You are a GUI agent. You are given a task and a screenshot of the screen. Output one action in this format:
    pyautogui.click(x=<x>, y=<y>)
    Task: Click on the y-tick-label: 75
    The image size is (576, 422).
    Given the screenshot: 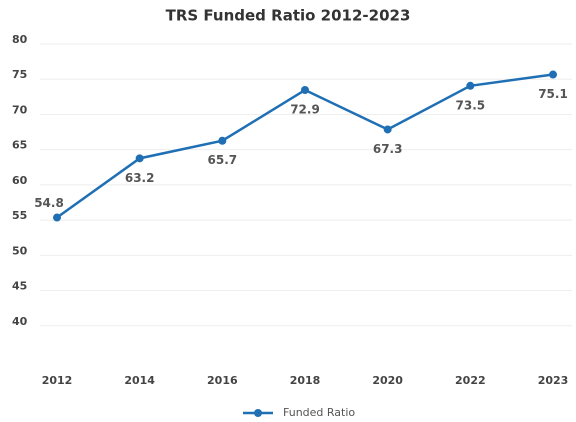 What is the action you would take?
    pyautogui.click(x=19, y=74)
    